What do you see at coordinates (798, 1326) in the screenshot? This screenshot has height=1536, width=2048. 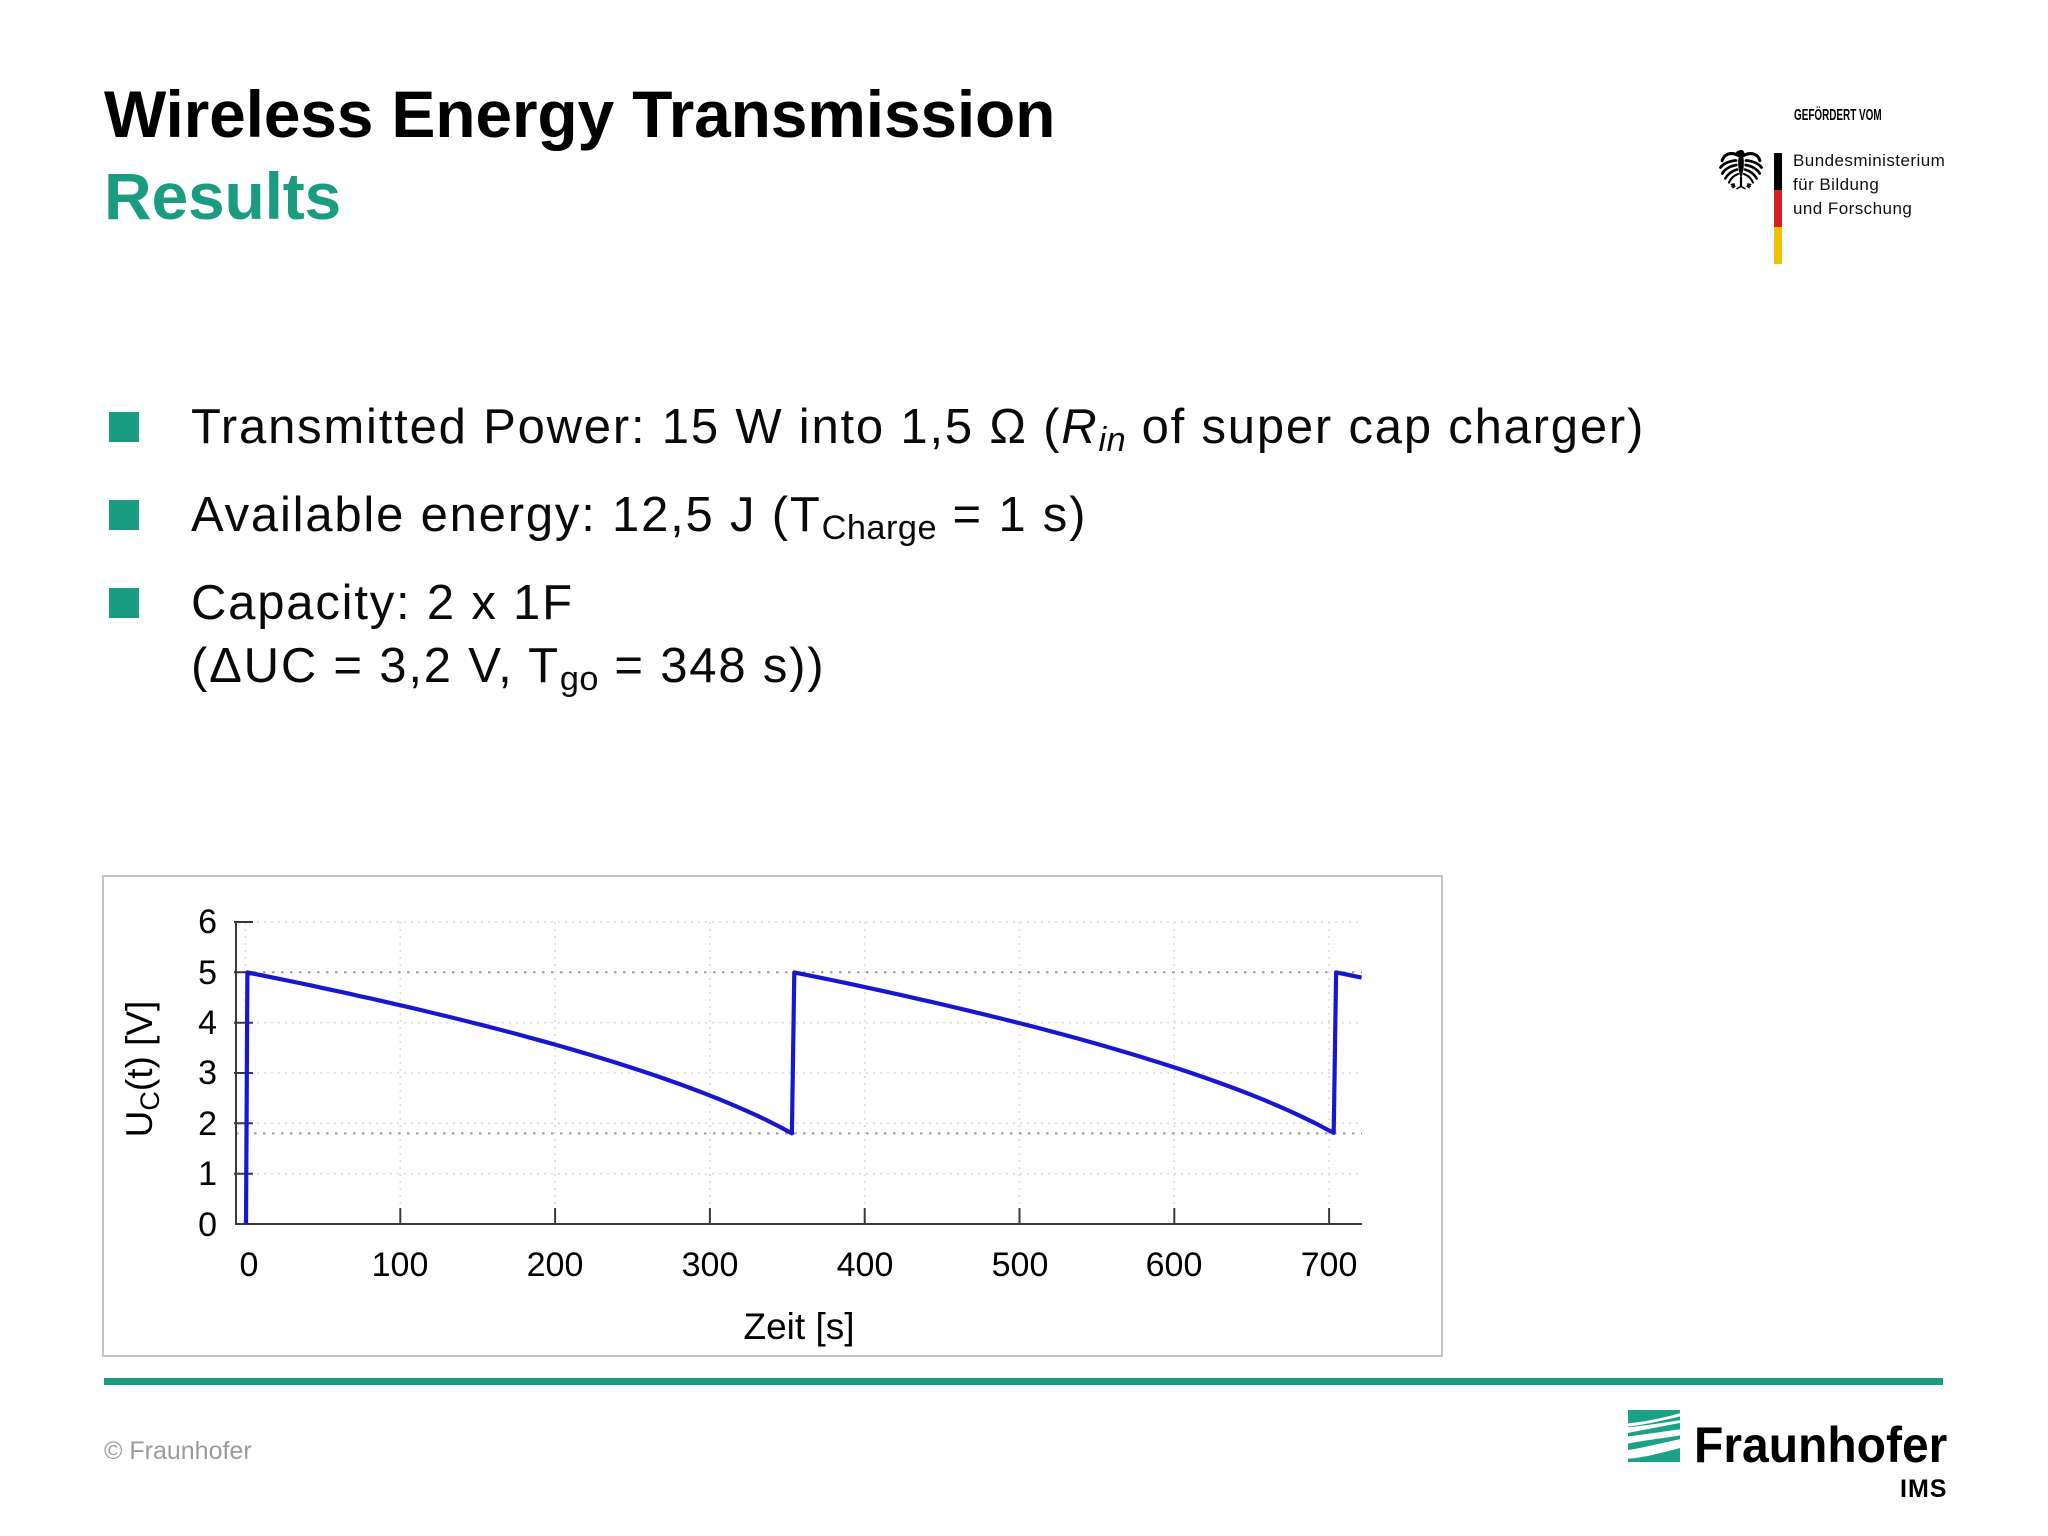 I see `svg-text: Zeit [s]` at bounding box center [798, 1326].